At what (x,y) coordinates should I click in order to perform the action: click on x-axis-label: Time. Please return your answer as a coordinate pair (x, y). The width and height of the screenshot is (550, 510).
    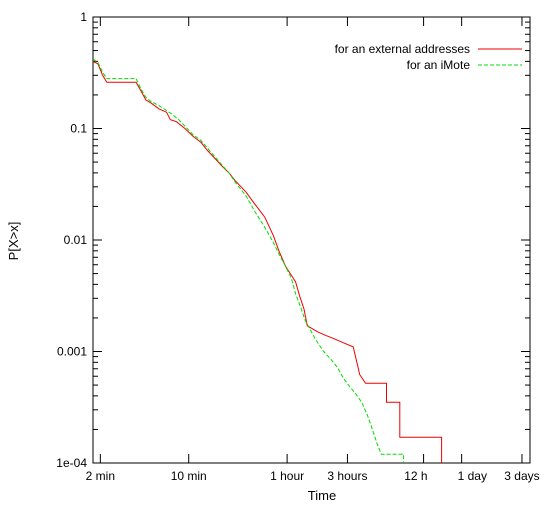
    Looking at the image, I should click on (322, 495).